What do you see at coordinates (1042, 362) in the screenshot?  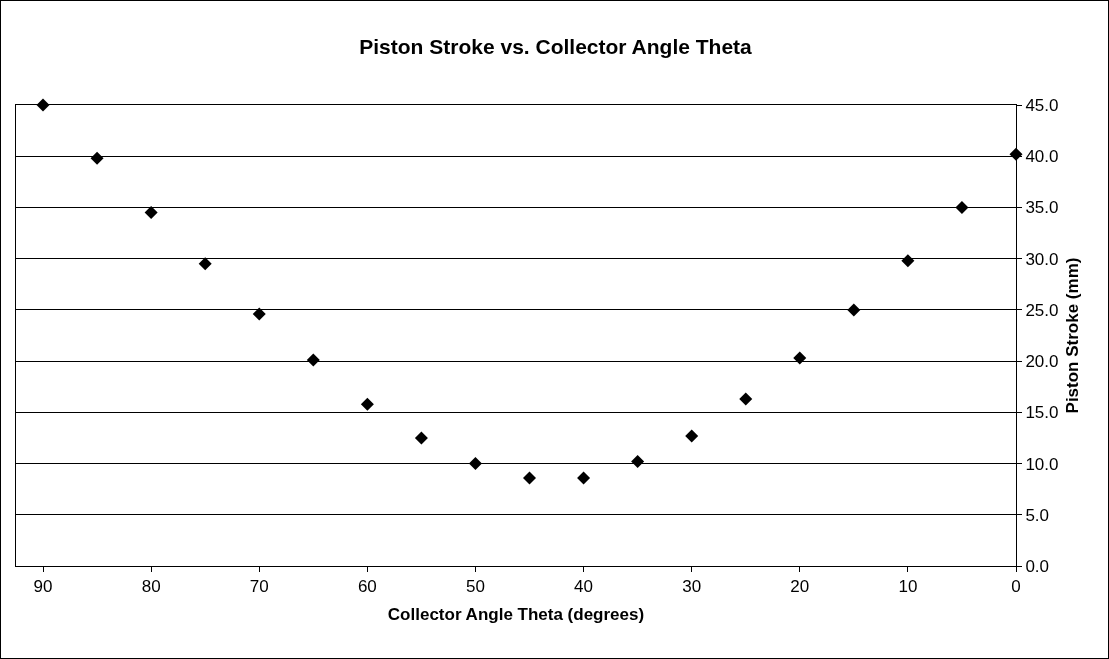 I see `y-tick-label: 20.0` at bounding box center [1042, 362].